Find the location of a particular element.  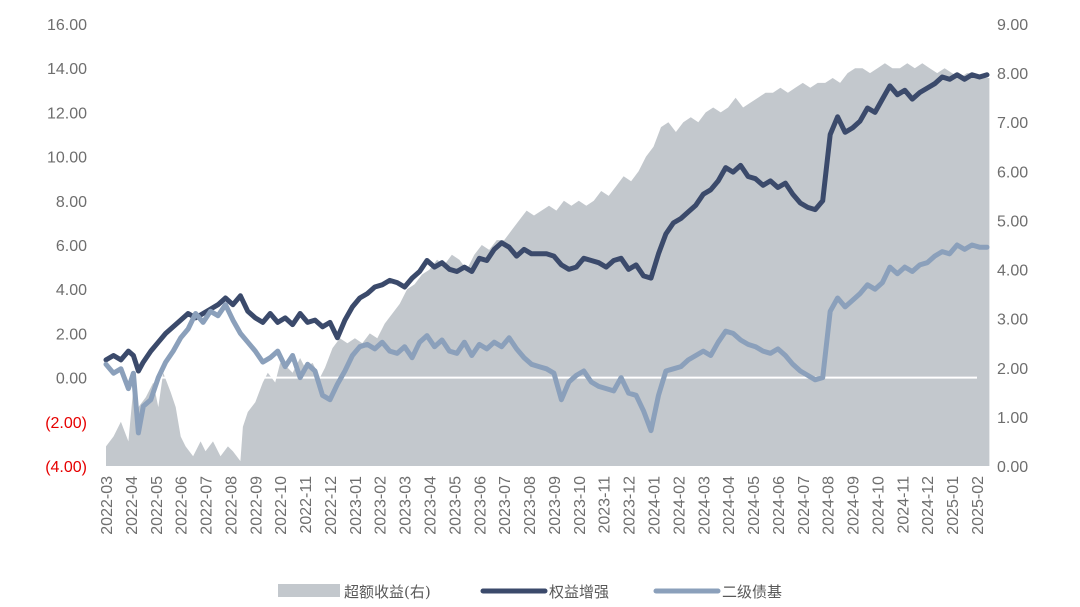

x-axis-tick-label: 2023-10 is located at coordinates (580, 505).